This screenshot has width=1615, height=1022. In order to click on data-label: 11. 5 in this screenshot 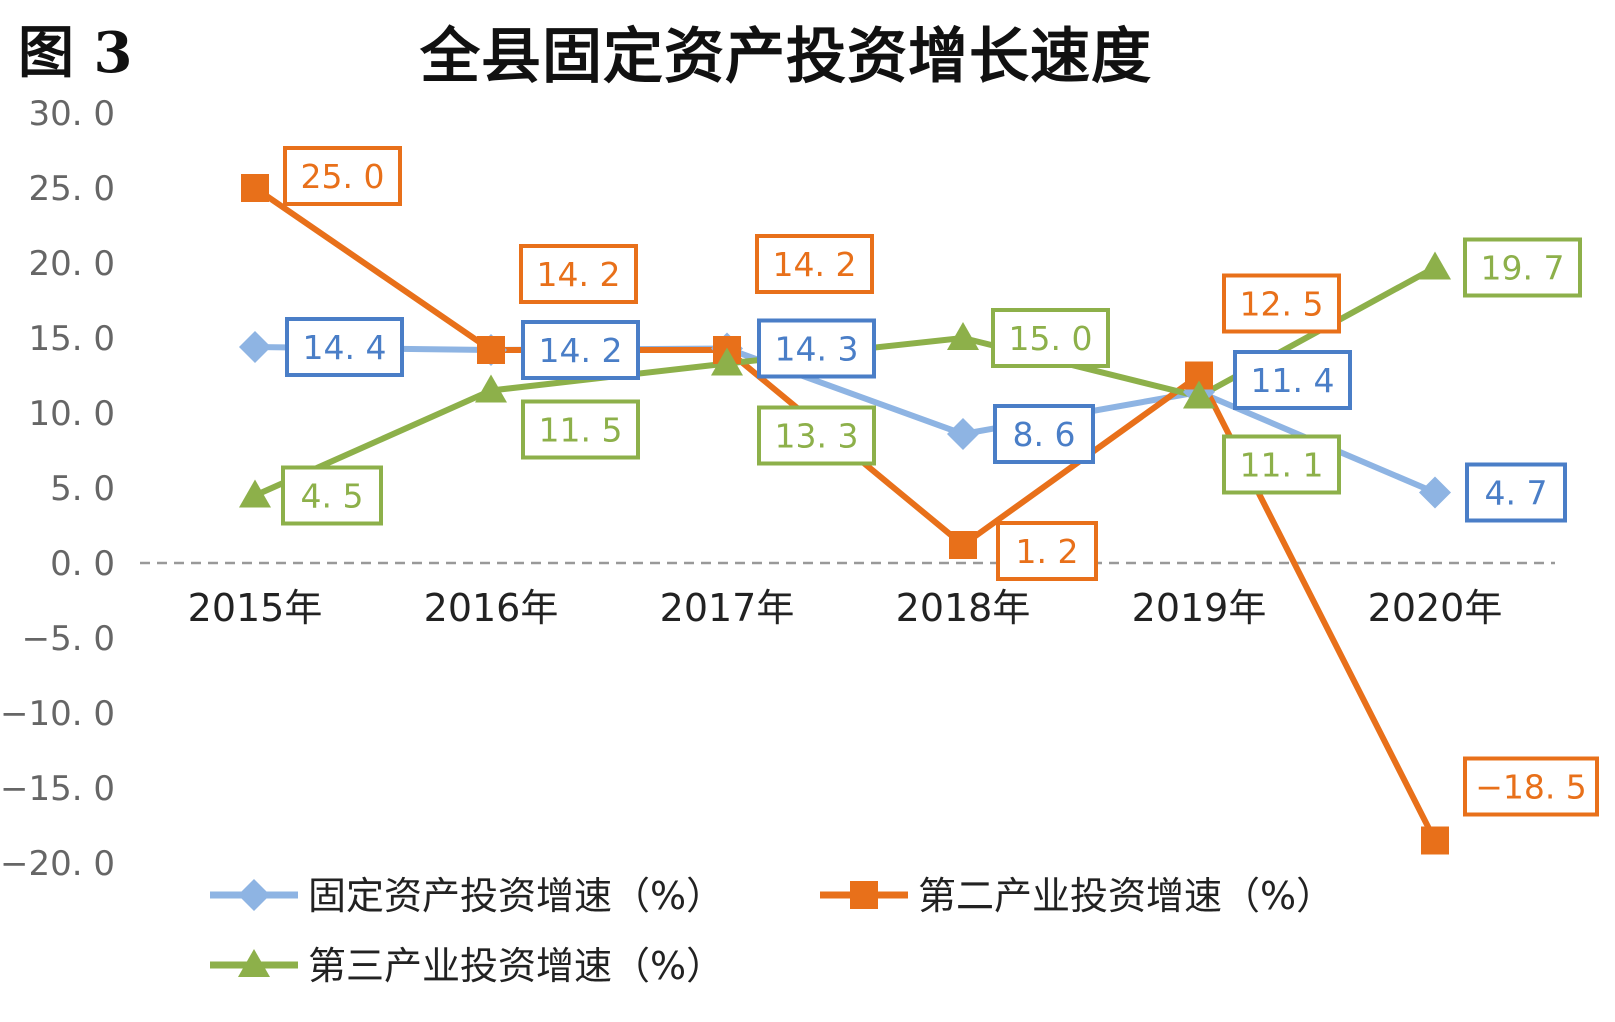, I will do `click(581, 430)`.